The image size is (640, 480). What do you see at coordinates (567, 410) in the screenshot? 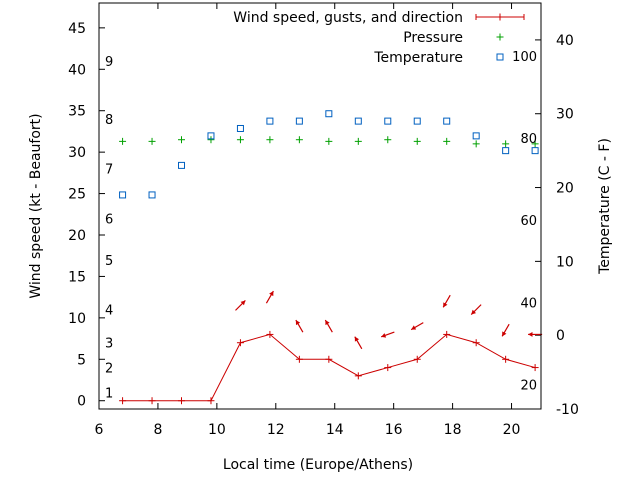
I see `y-right-tick-label: -10` at bounding box center [567, 410].